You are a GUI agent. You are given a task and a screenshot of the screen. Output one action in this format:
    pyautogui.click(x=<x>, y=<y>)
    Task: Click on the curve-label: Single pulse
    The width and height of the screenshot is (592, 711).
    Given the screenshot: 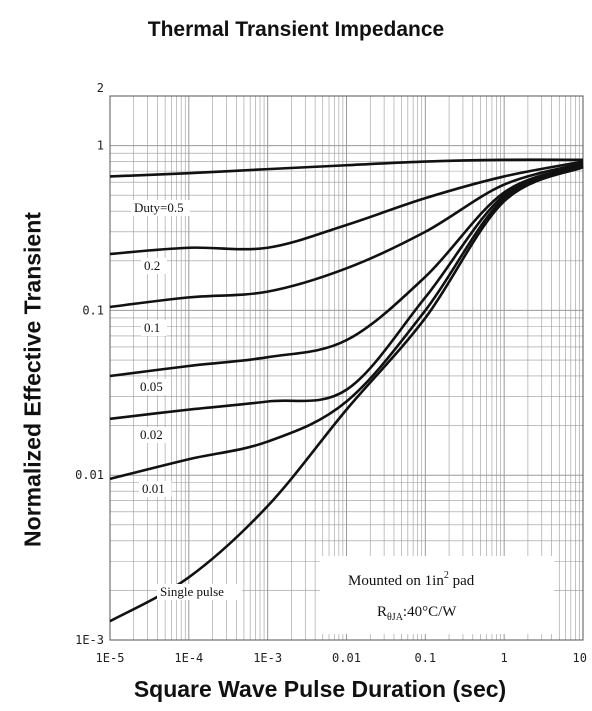 What is the action you would take?
    pyautogui.click(x=192, y=591)
    